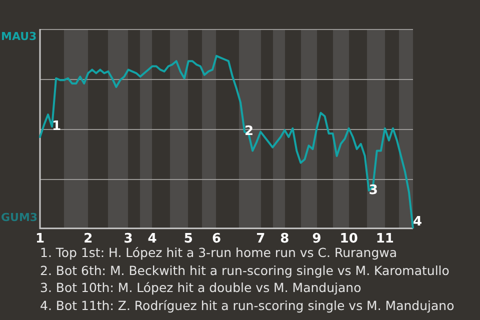 The width and height of the screenshot is (480, 320). Describe the element at coordinates (261, 239) in the screenshot. I see `x-tick-label: 7` at that location.